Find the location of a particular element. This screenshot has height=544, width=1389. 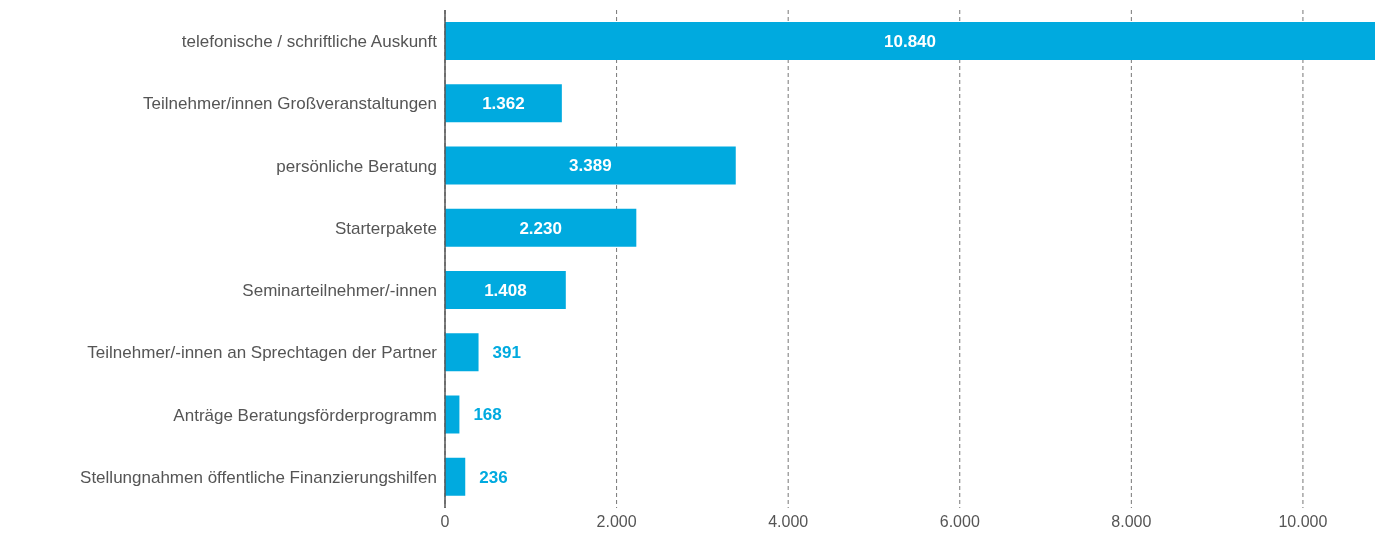

data-label: 10.840 is located at coordinates (910, 41).